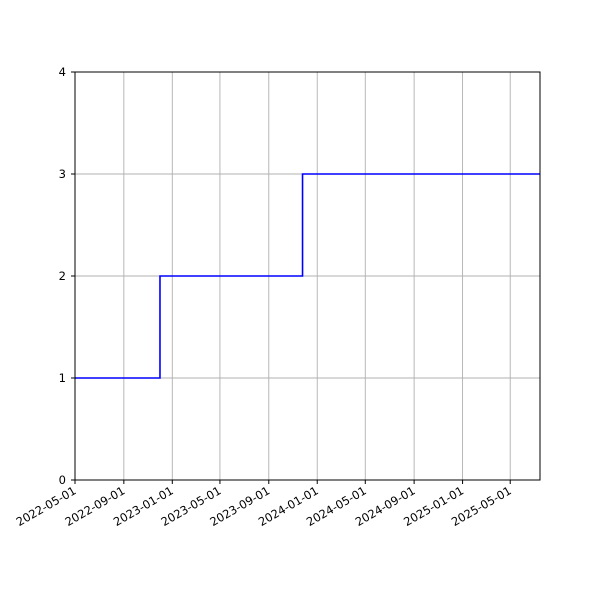  What do you see at coordinates (62, 174) in the screenshot?
I see `y-tick-label: 3` at bounding box center [62, 174].